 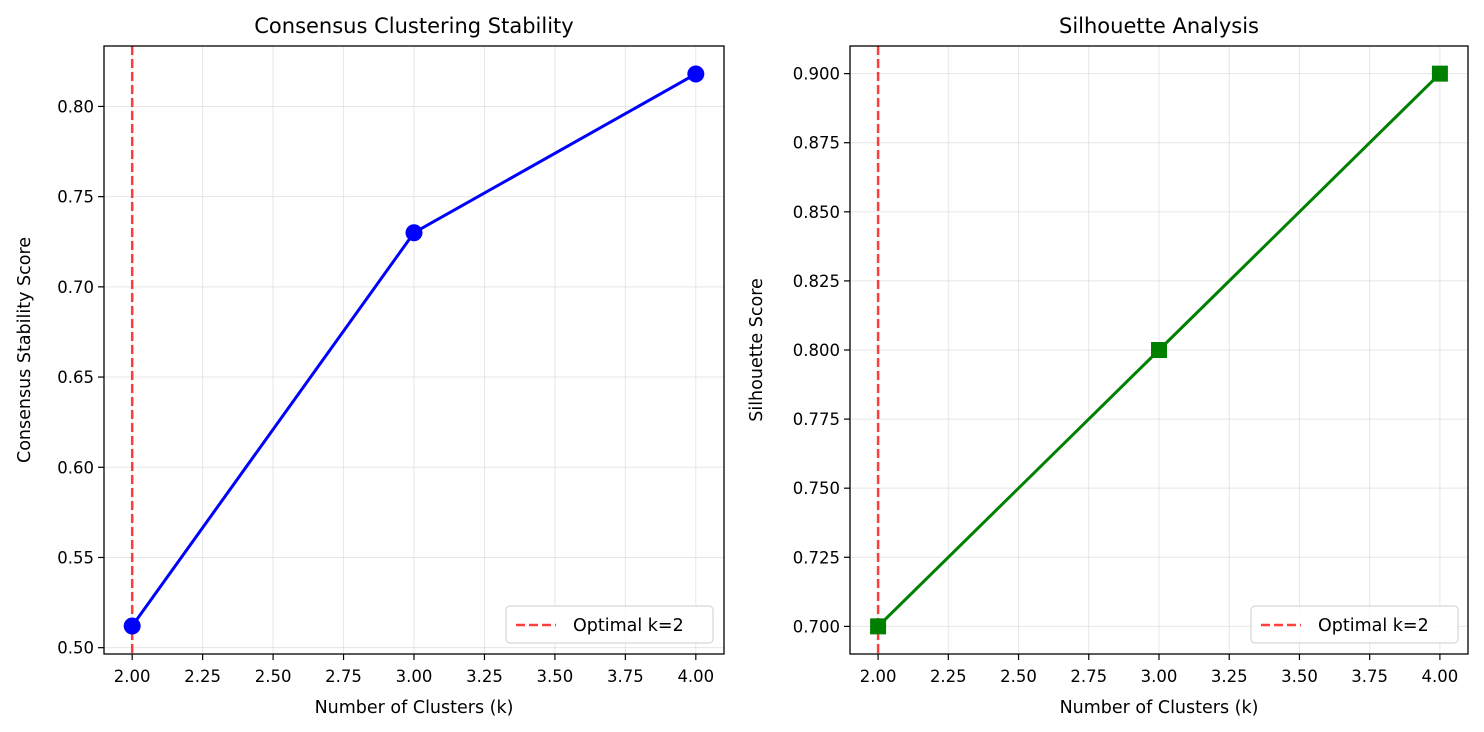 What do you see at coordinates (816, 488) in the screenshot?
I see `y-tick-label: 0.750` at bounding box center [816, 488].